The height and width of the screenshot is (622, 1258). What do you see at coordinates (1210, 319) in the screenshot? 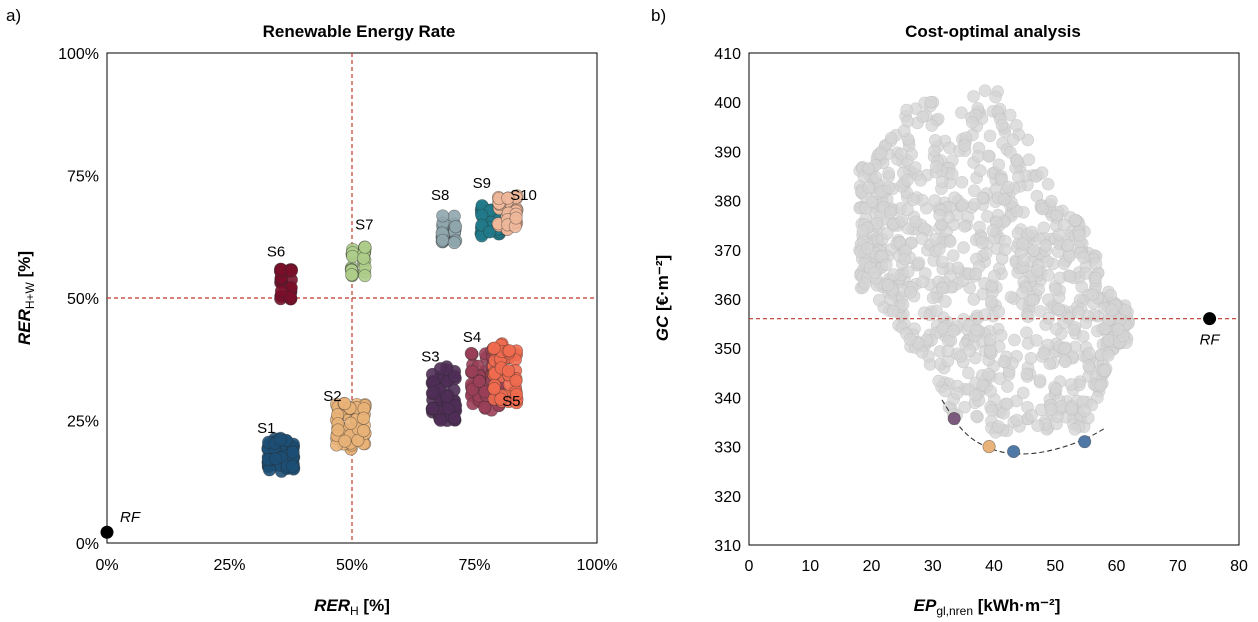
I see `panel-b-reference-point` at bounding box center [1210, 319].